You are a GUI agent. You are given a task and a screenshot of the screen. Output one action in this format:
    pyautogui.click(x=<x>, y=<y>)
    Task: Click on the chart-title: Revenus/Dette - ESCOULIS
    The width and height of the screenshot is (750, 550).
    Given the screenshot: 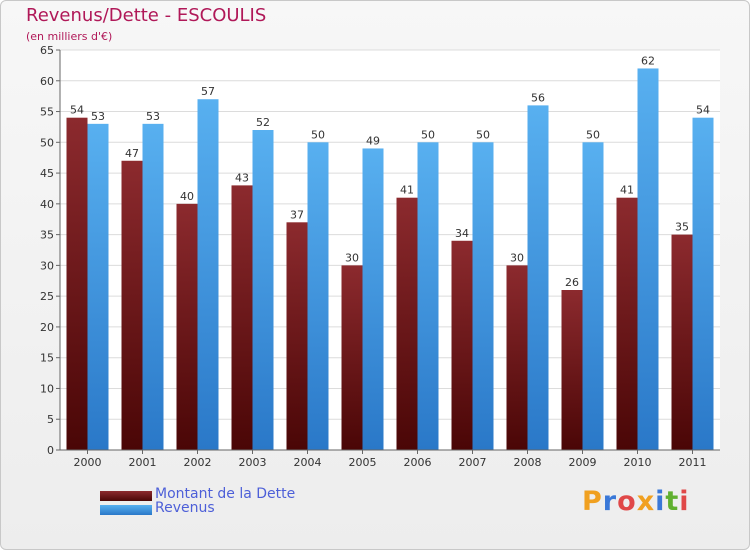 What is the action you would take?
    pyautogui.click(x=146, y=15)
    